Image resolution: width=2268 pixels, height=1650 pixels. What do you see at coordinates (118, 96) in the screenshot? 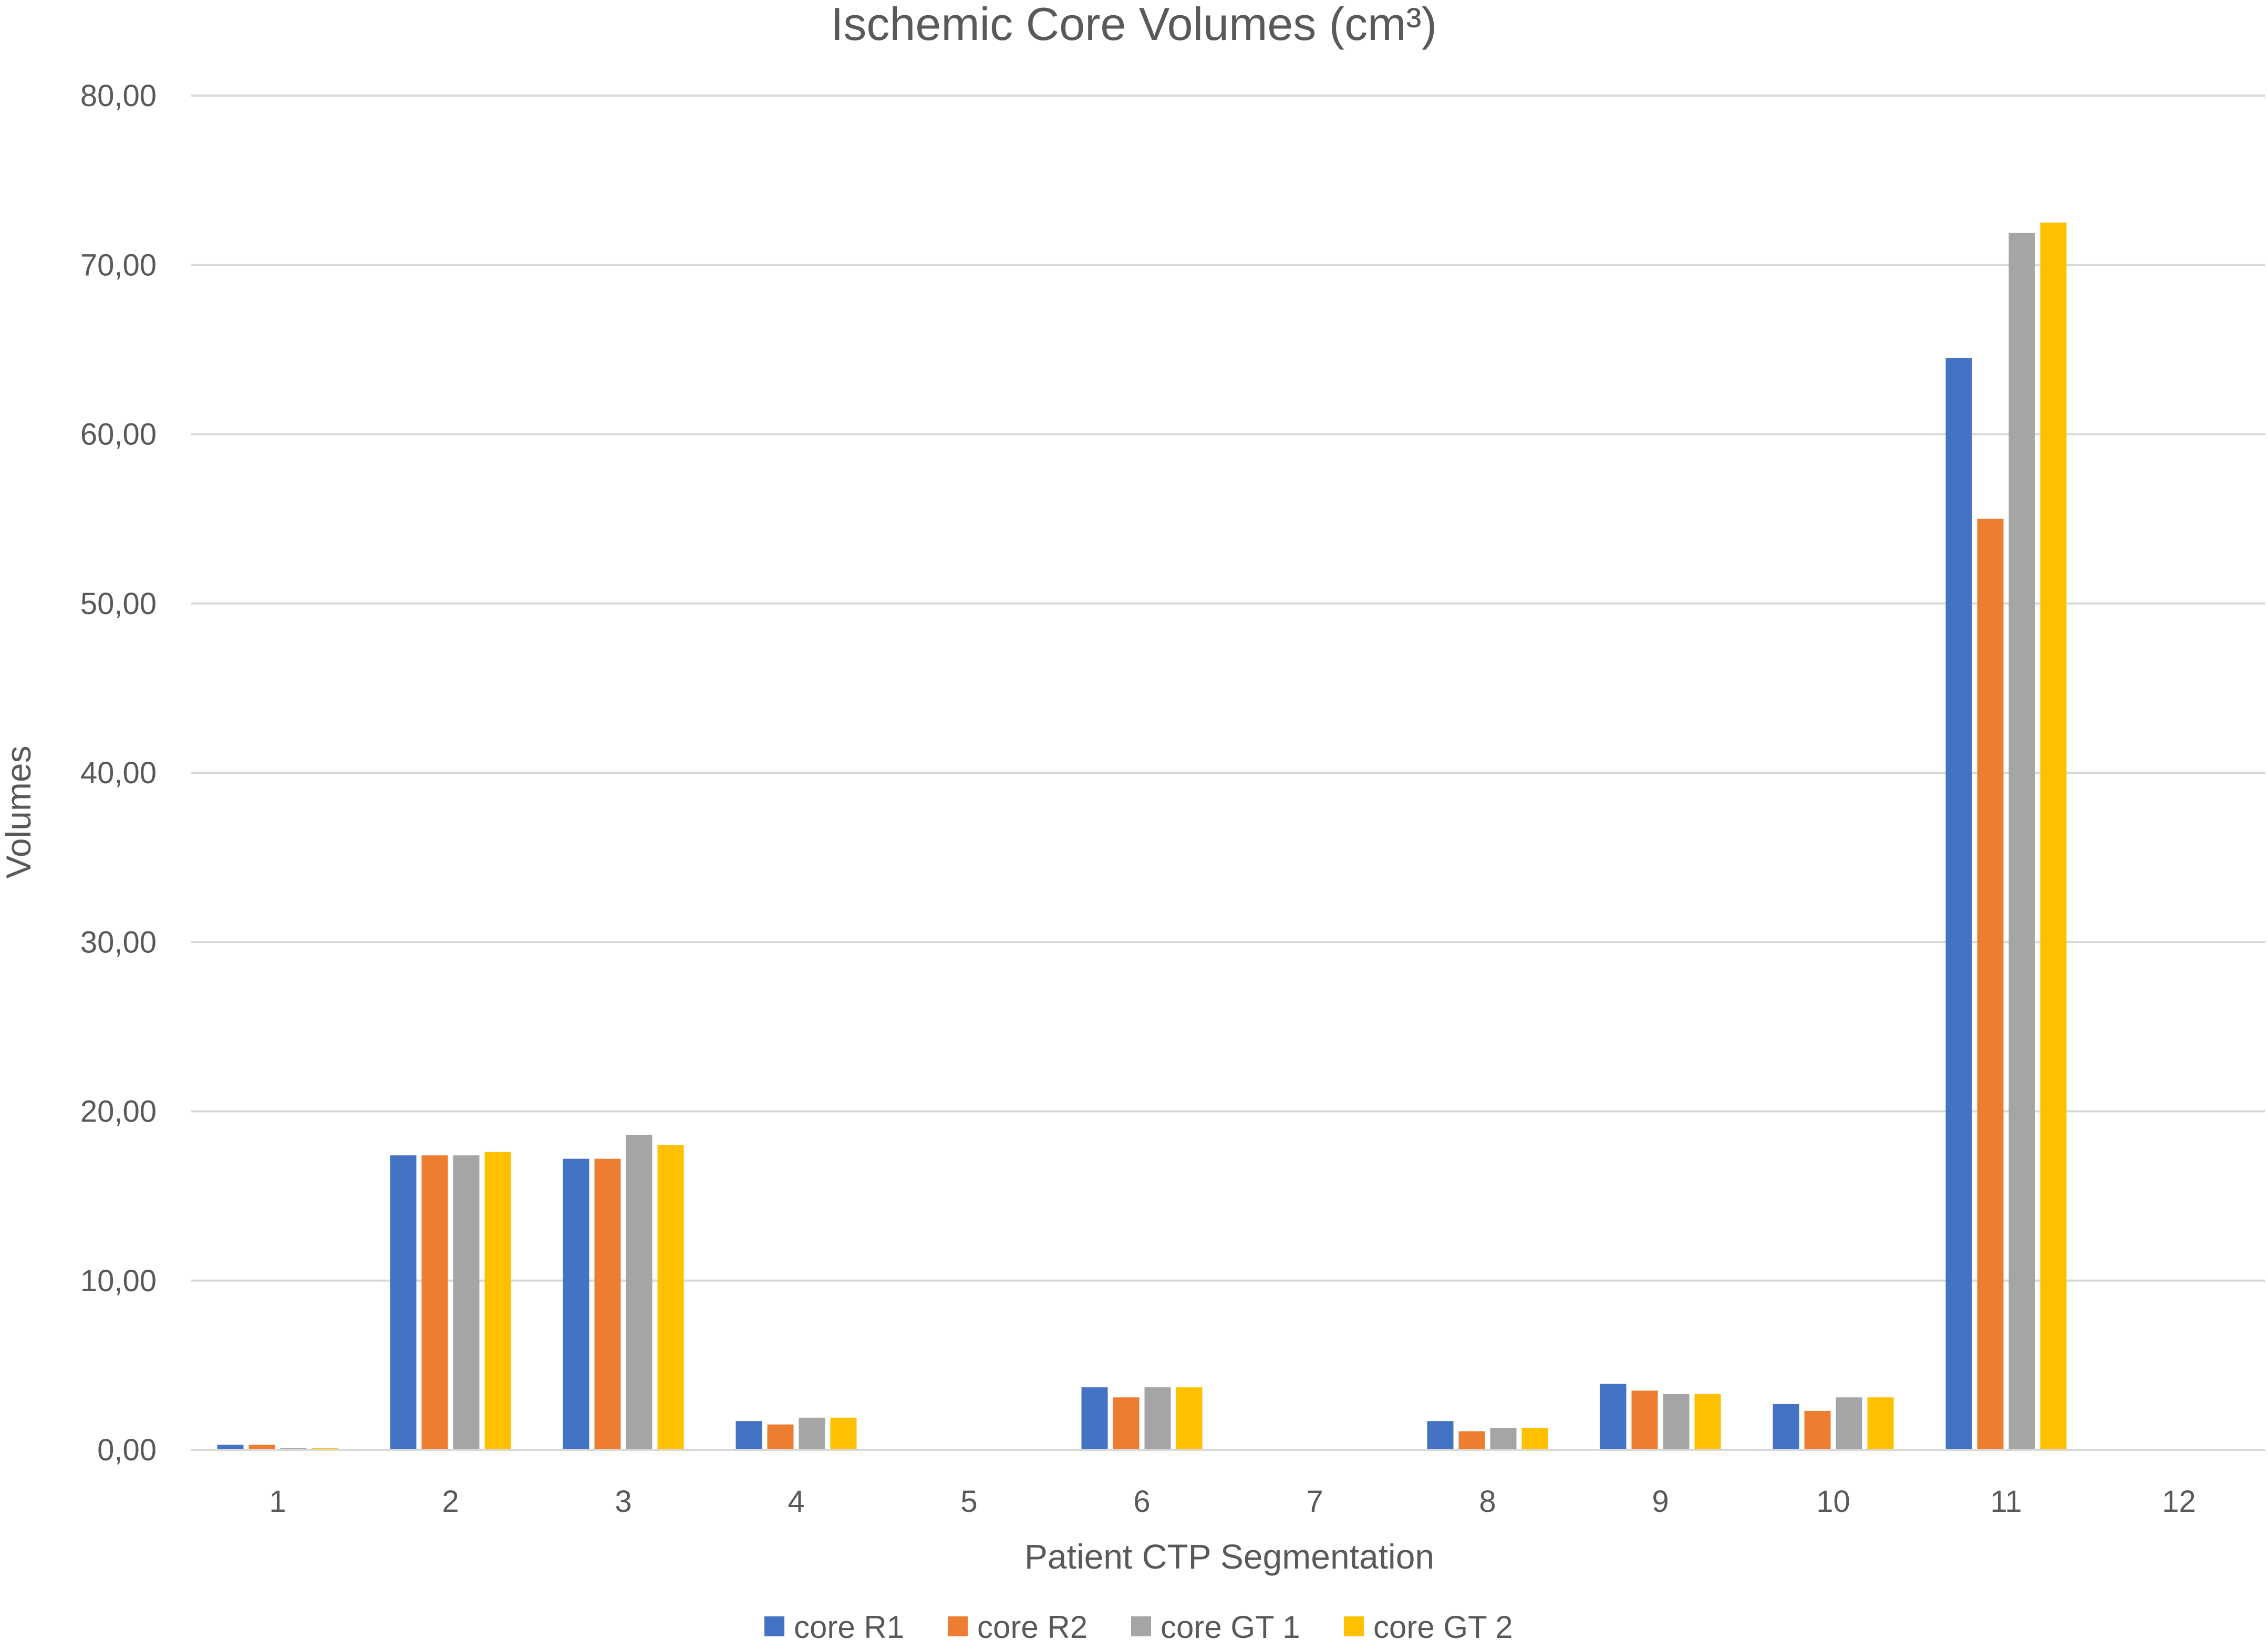
I see `y-tick-label: 80,00` at bounding box center [118, 96].